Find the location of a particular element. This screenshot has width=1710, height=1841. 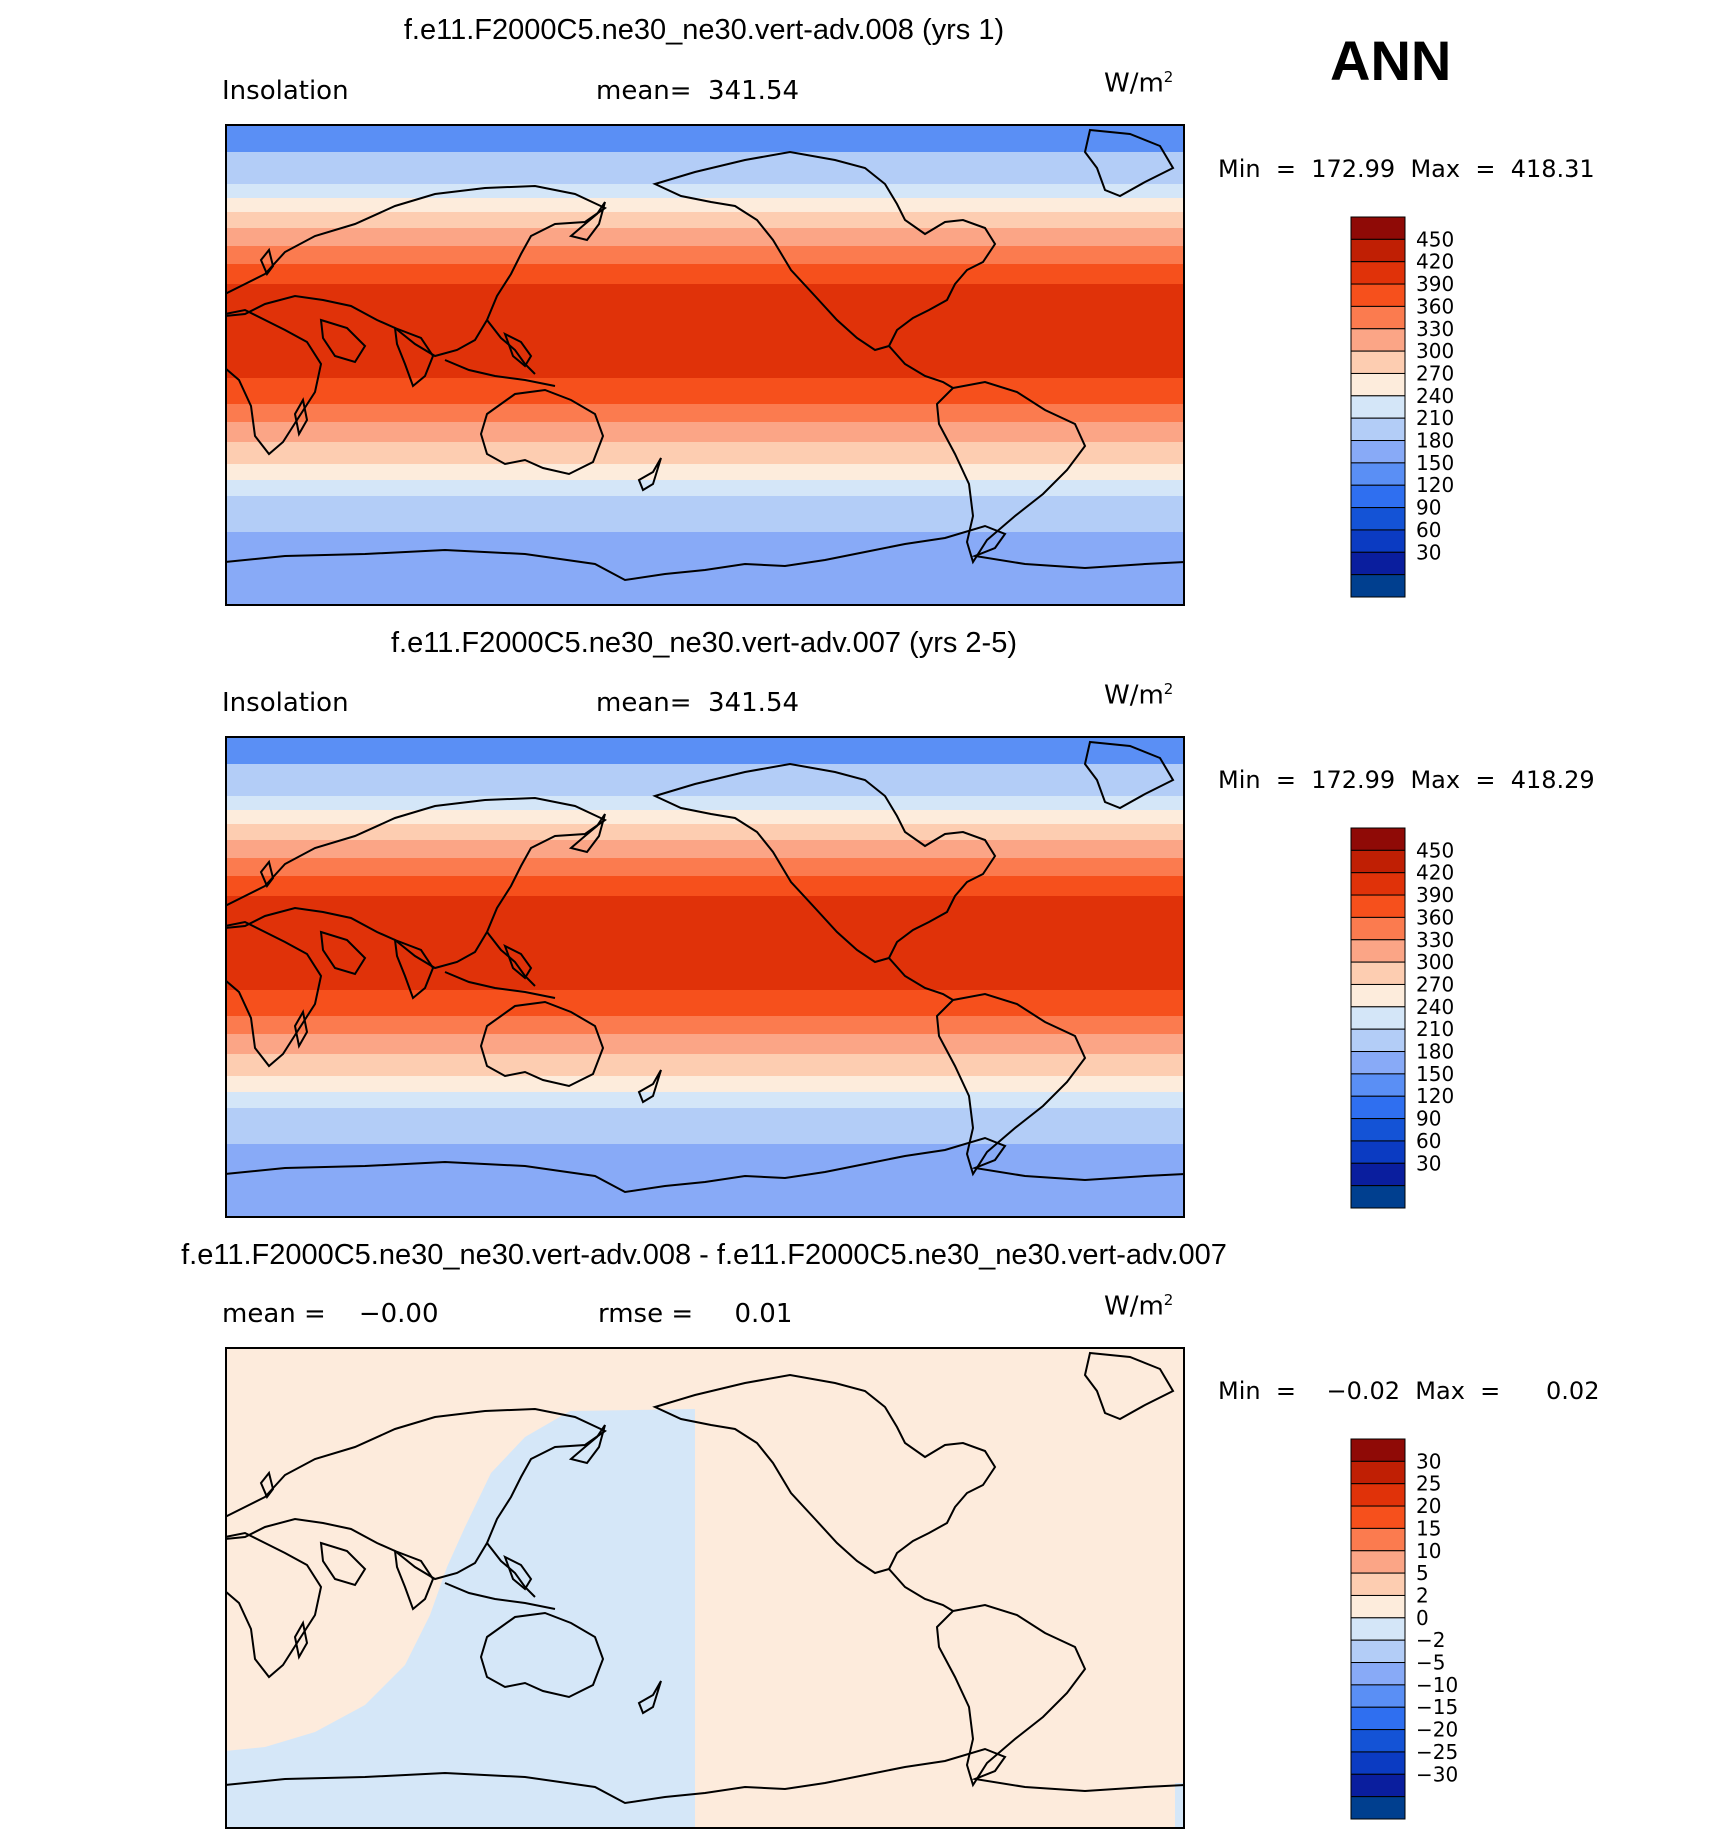

colorbar-tick-label: −20 is located at coordinates (1437, 1730).